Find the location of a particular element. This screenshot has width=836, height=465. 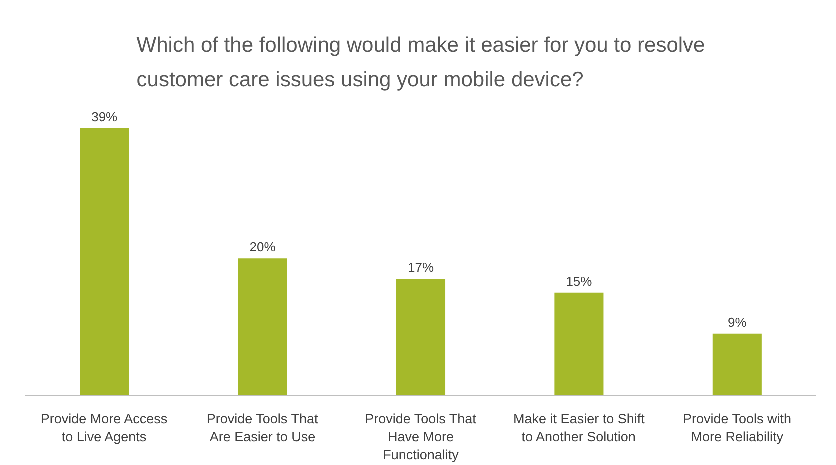

data-label: 17% is located at coordinates (421, 268).